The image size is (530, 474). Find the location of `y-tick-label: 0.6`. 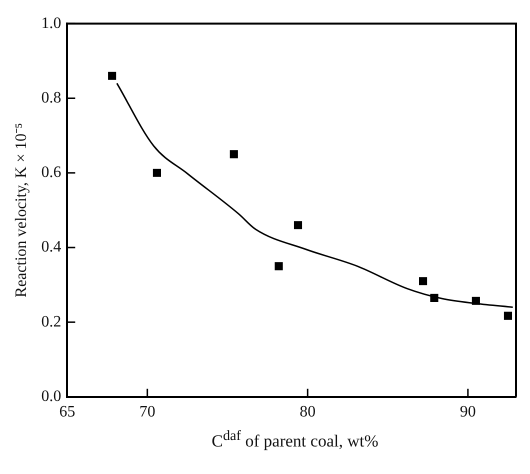

y-tick-label: 0.6 is located at coordinates (51, 173).